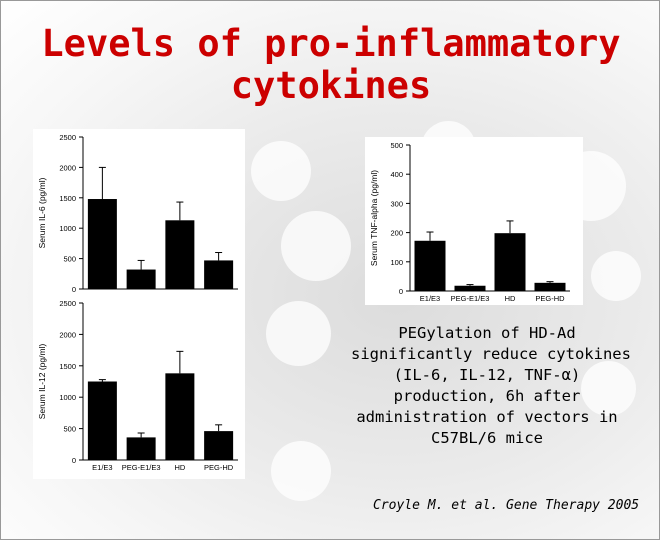  What do you see at coordinates (487, 375) in the screenshot?
I see `summary-line: (IL-6, IL-12, TNF-α)` at bounding box center [487, 375].